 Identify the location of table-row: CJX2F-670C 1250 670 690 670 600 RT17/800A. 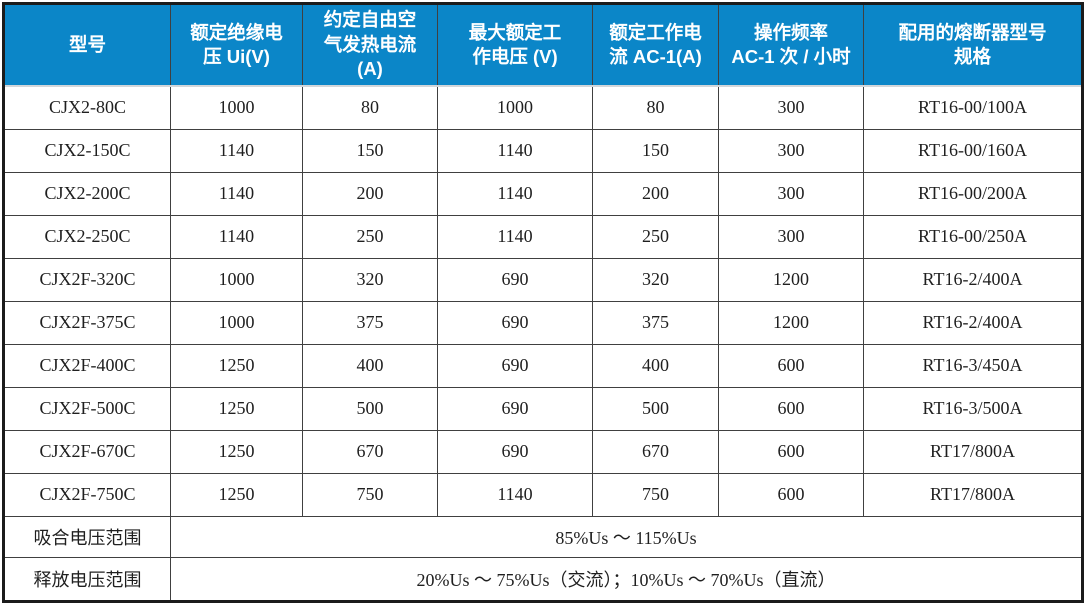
(543, 451).